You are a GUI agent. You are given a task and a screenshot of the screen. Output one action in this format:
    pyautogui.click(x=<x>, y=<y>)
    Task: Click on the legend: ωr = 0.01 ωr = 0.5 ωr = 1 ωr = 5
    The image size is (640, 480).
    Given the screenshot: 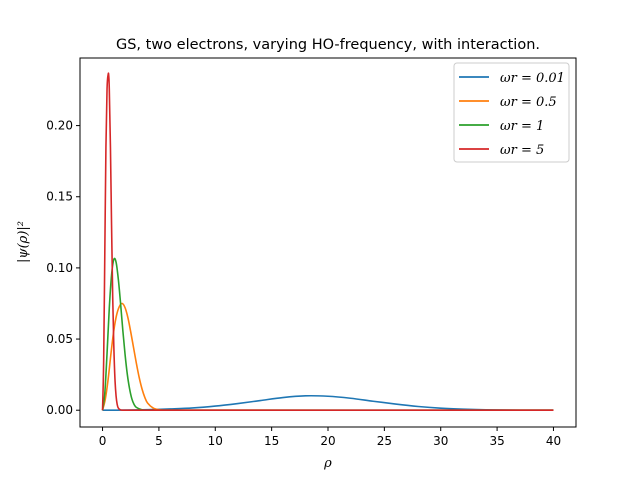 What is the action you would take?
    pyautogui.click(x=511, y=112)
    